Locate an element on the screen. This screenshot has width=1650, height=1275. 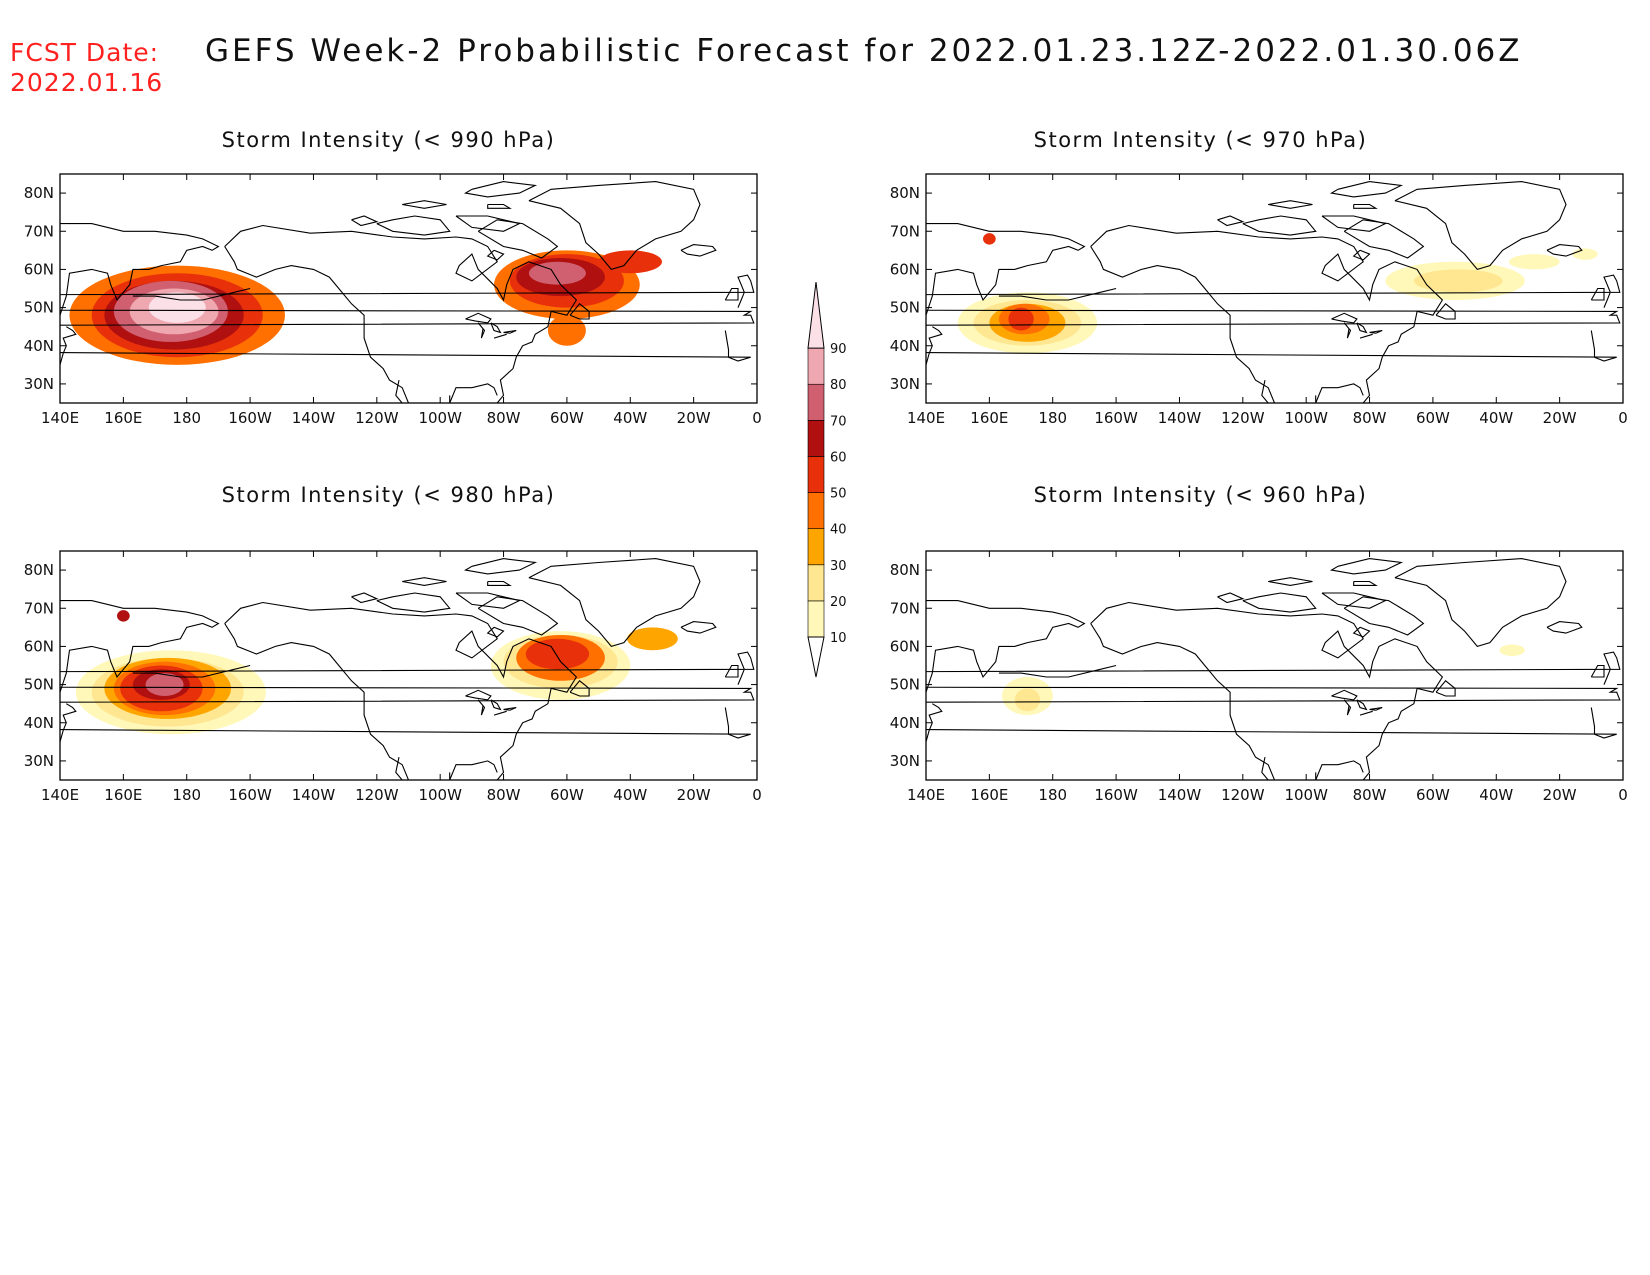
lat-tick-label: 30N is located at coordinates (39, 761).